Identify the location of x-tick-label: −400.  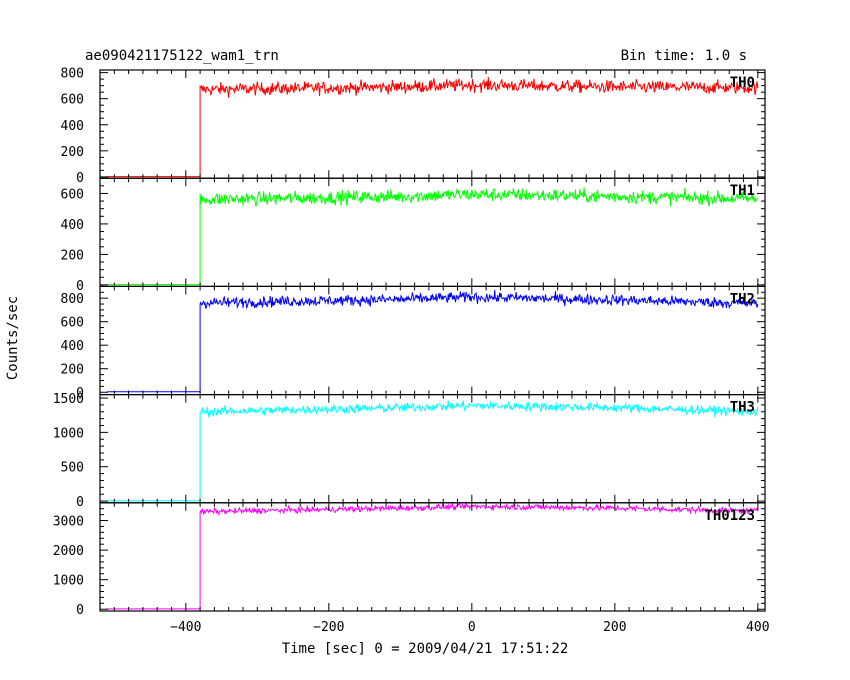
(185, 627).